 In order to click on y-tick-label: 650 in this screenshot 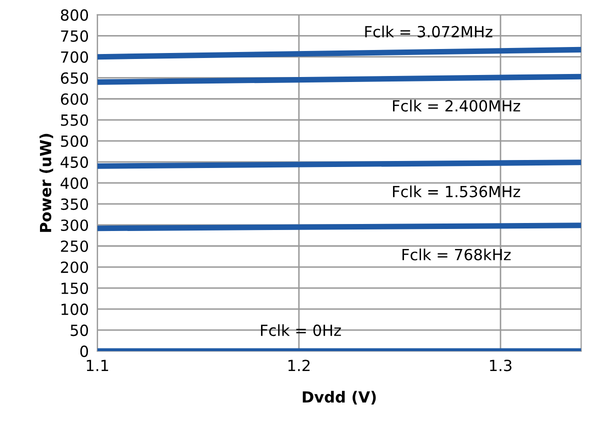, I will do `click(74, 78)`.